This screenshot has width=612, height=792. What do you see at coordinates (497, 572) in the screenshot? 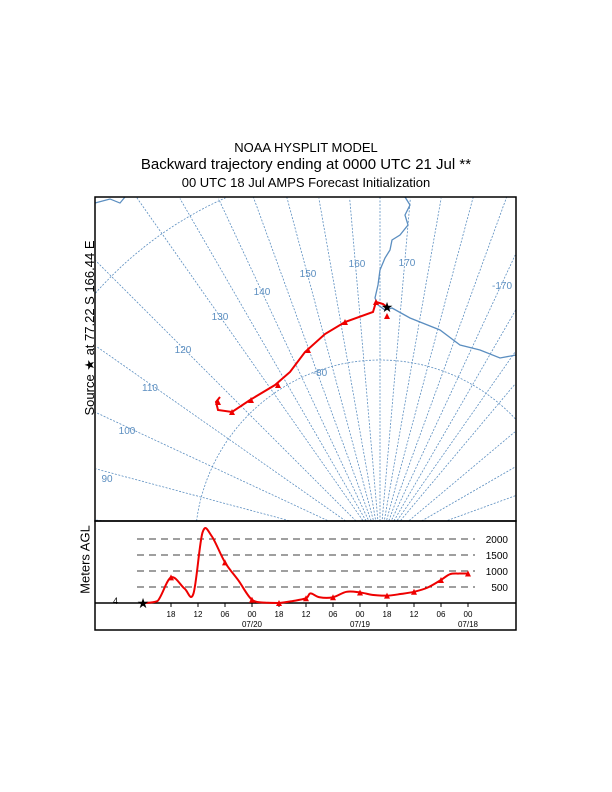
I see `gridline-label: 1000` at bounding box center [497, 572].